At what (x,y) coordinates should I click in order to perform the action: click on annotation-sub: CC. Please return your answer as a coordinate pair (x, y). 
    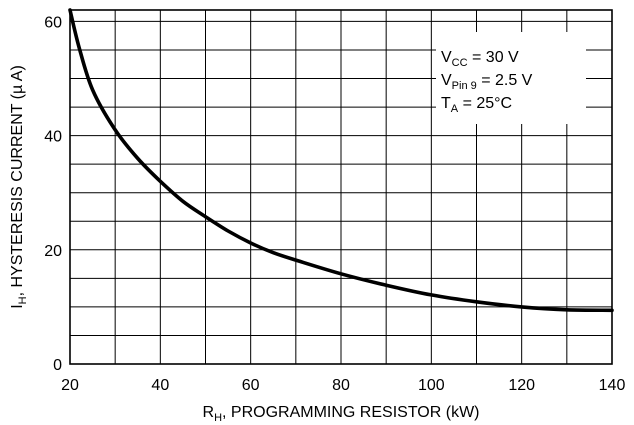
    Looking at the image, I should click on (460, 63).